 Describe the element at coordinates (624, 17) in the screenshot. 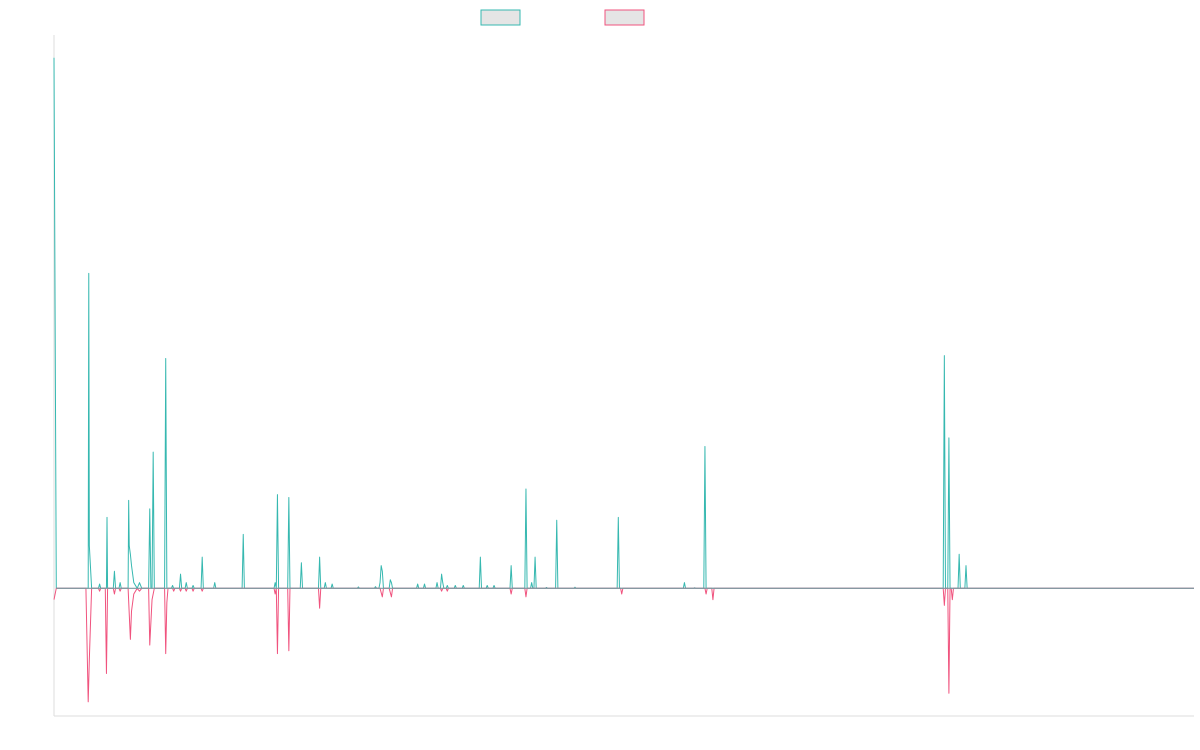

I see `legend-swatch-negative` at that location.